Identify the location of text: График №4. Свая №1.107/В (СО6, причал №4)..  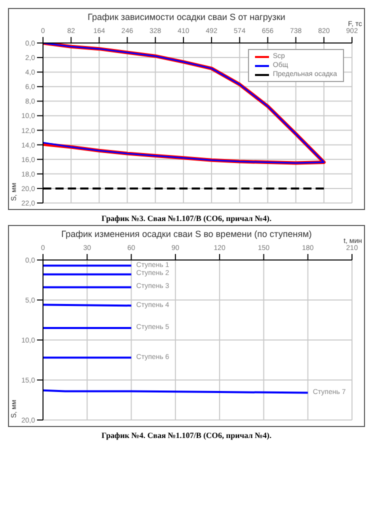
(186, 435).